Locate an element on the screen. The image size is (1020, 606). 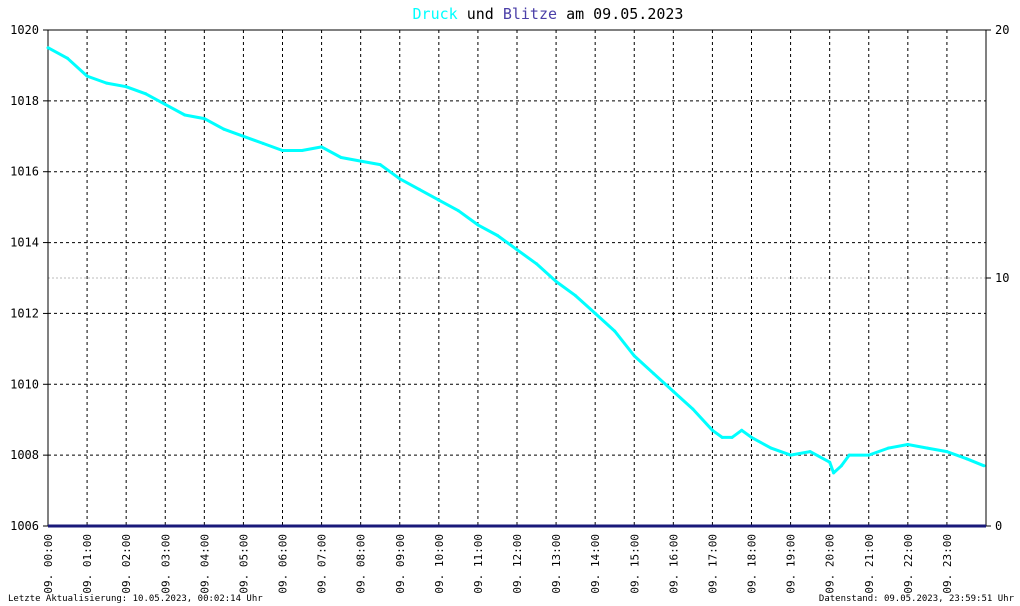
x-tick-label: 09. 13:00 is located at coordinates (556, 564).